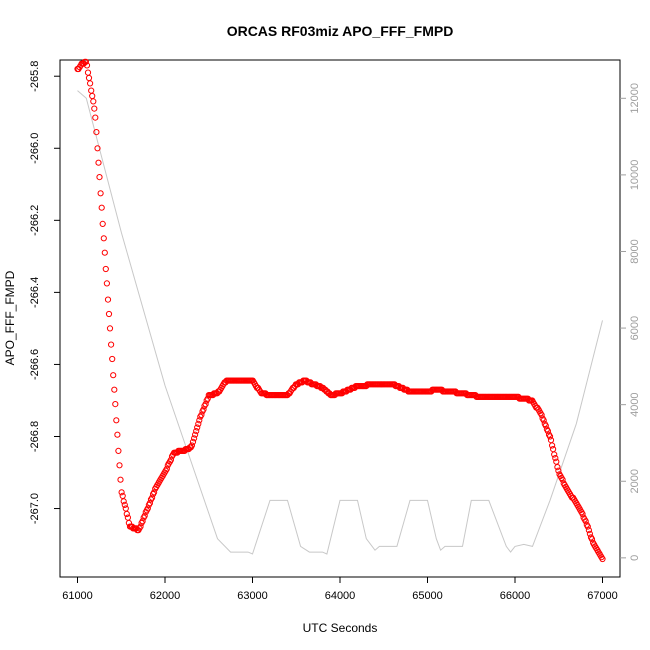 This screenshot has width=650, height=650. What do you see at coordinates (515, 596) in the screenshot?
I see `x-tick-label: 66000` at bounding box center [515, 596].